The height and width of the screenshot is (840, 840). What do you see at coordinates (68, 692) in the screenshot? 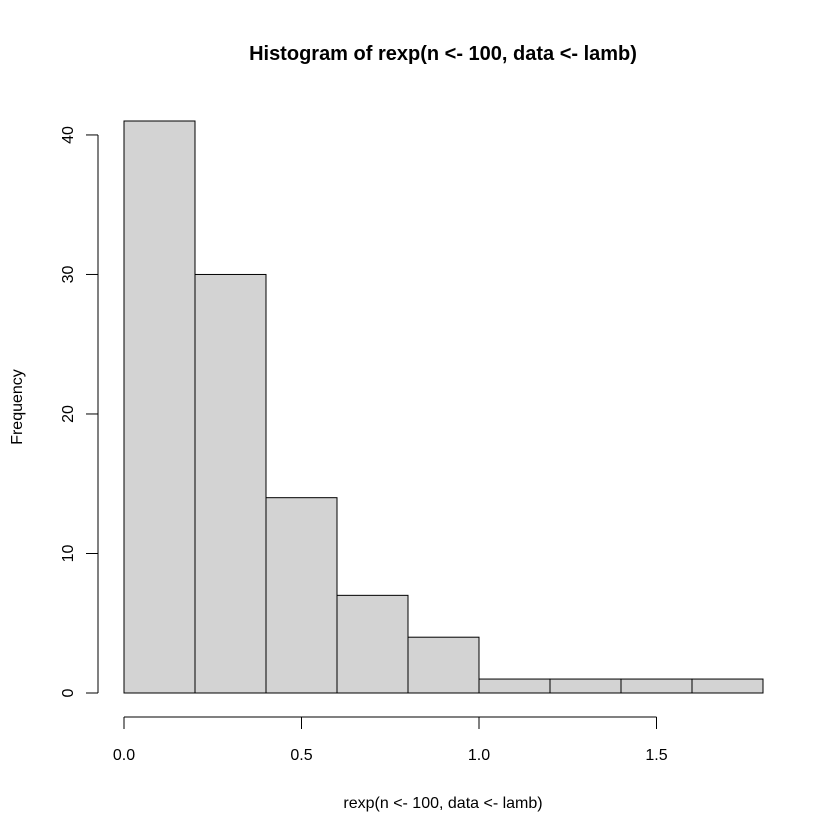
I see `y-tick-label: 0` at bounding box center [68, 692].